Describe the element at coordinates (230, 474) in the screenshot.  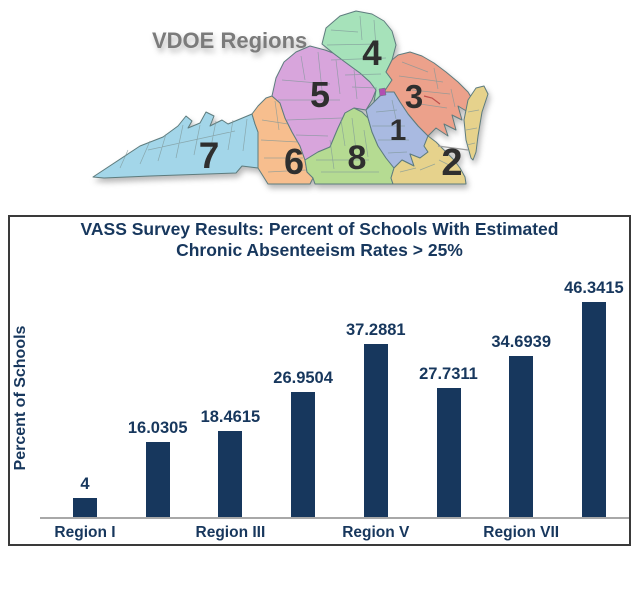
I see `bar-region-iii` at that location.